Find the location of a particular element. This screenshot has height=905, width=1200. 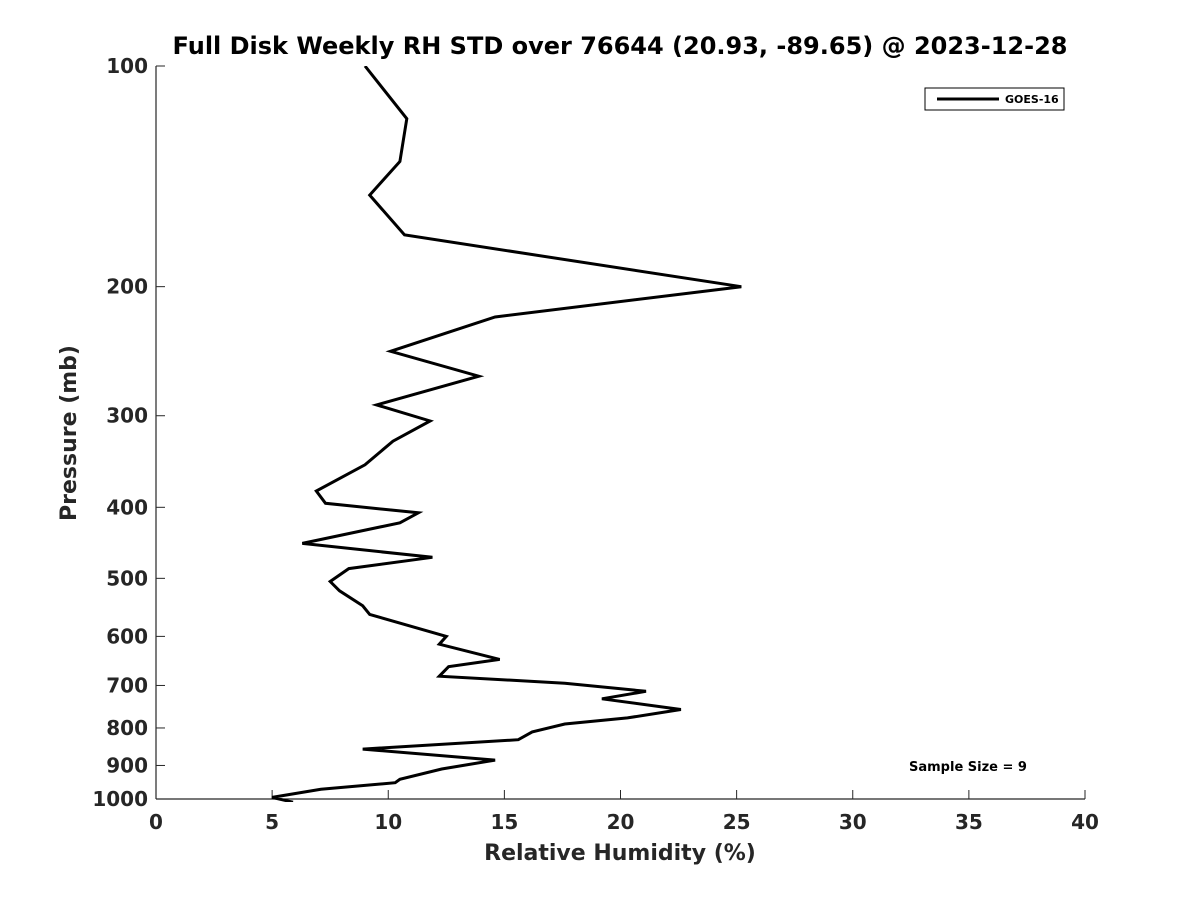

y-axis-label: Pressure (mb) is located at coordinates (69, 433).